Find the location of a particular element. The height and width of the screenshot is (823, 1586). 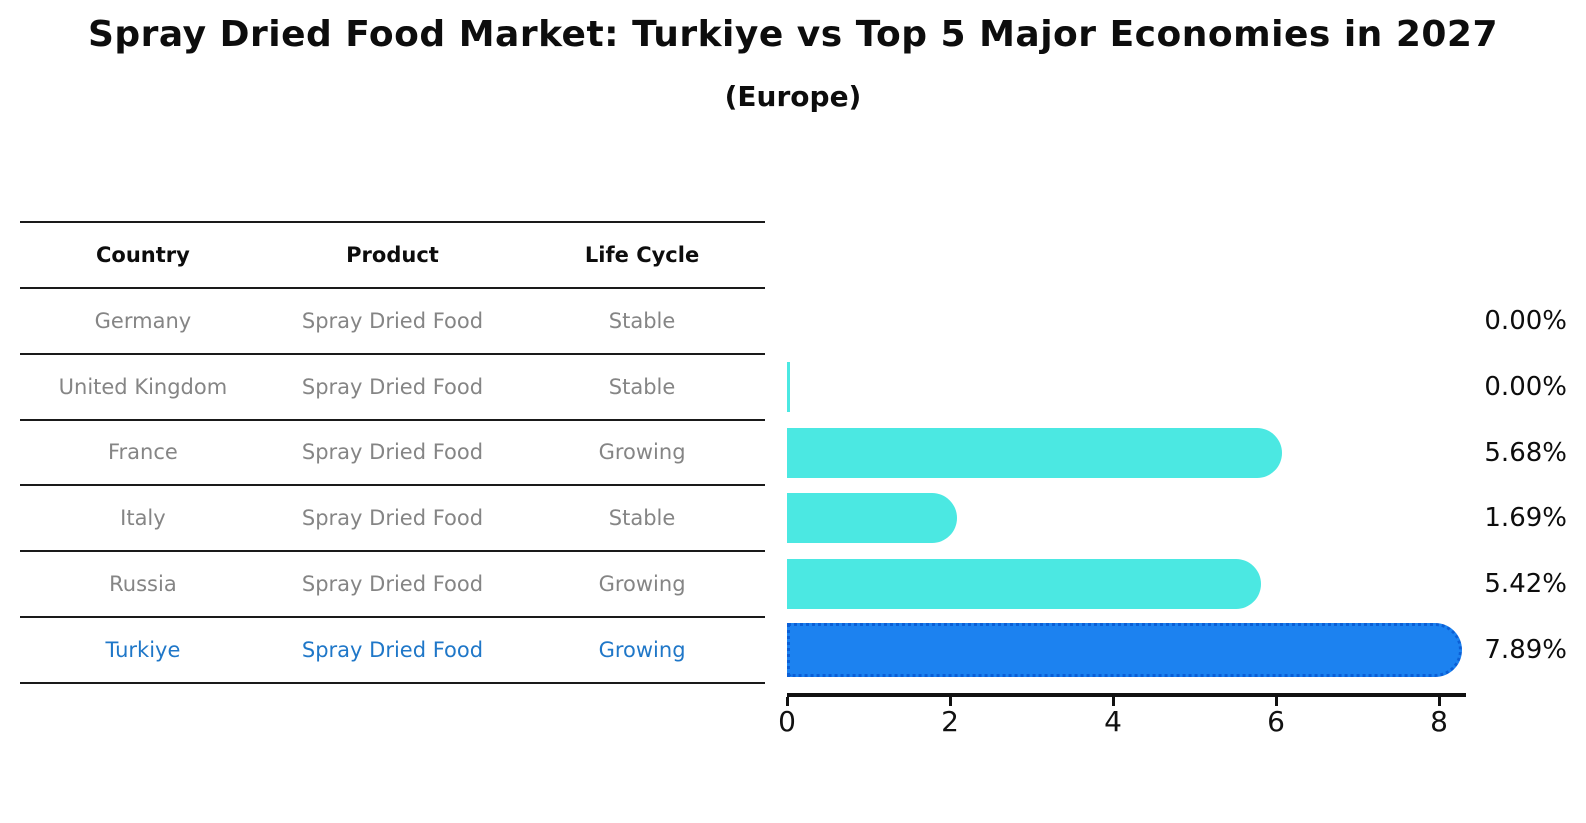

x-axis-tick-label: 0 is located at coordinates (787, 721).